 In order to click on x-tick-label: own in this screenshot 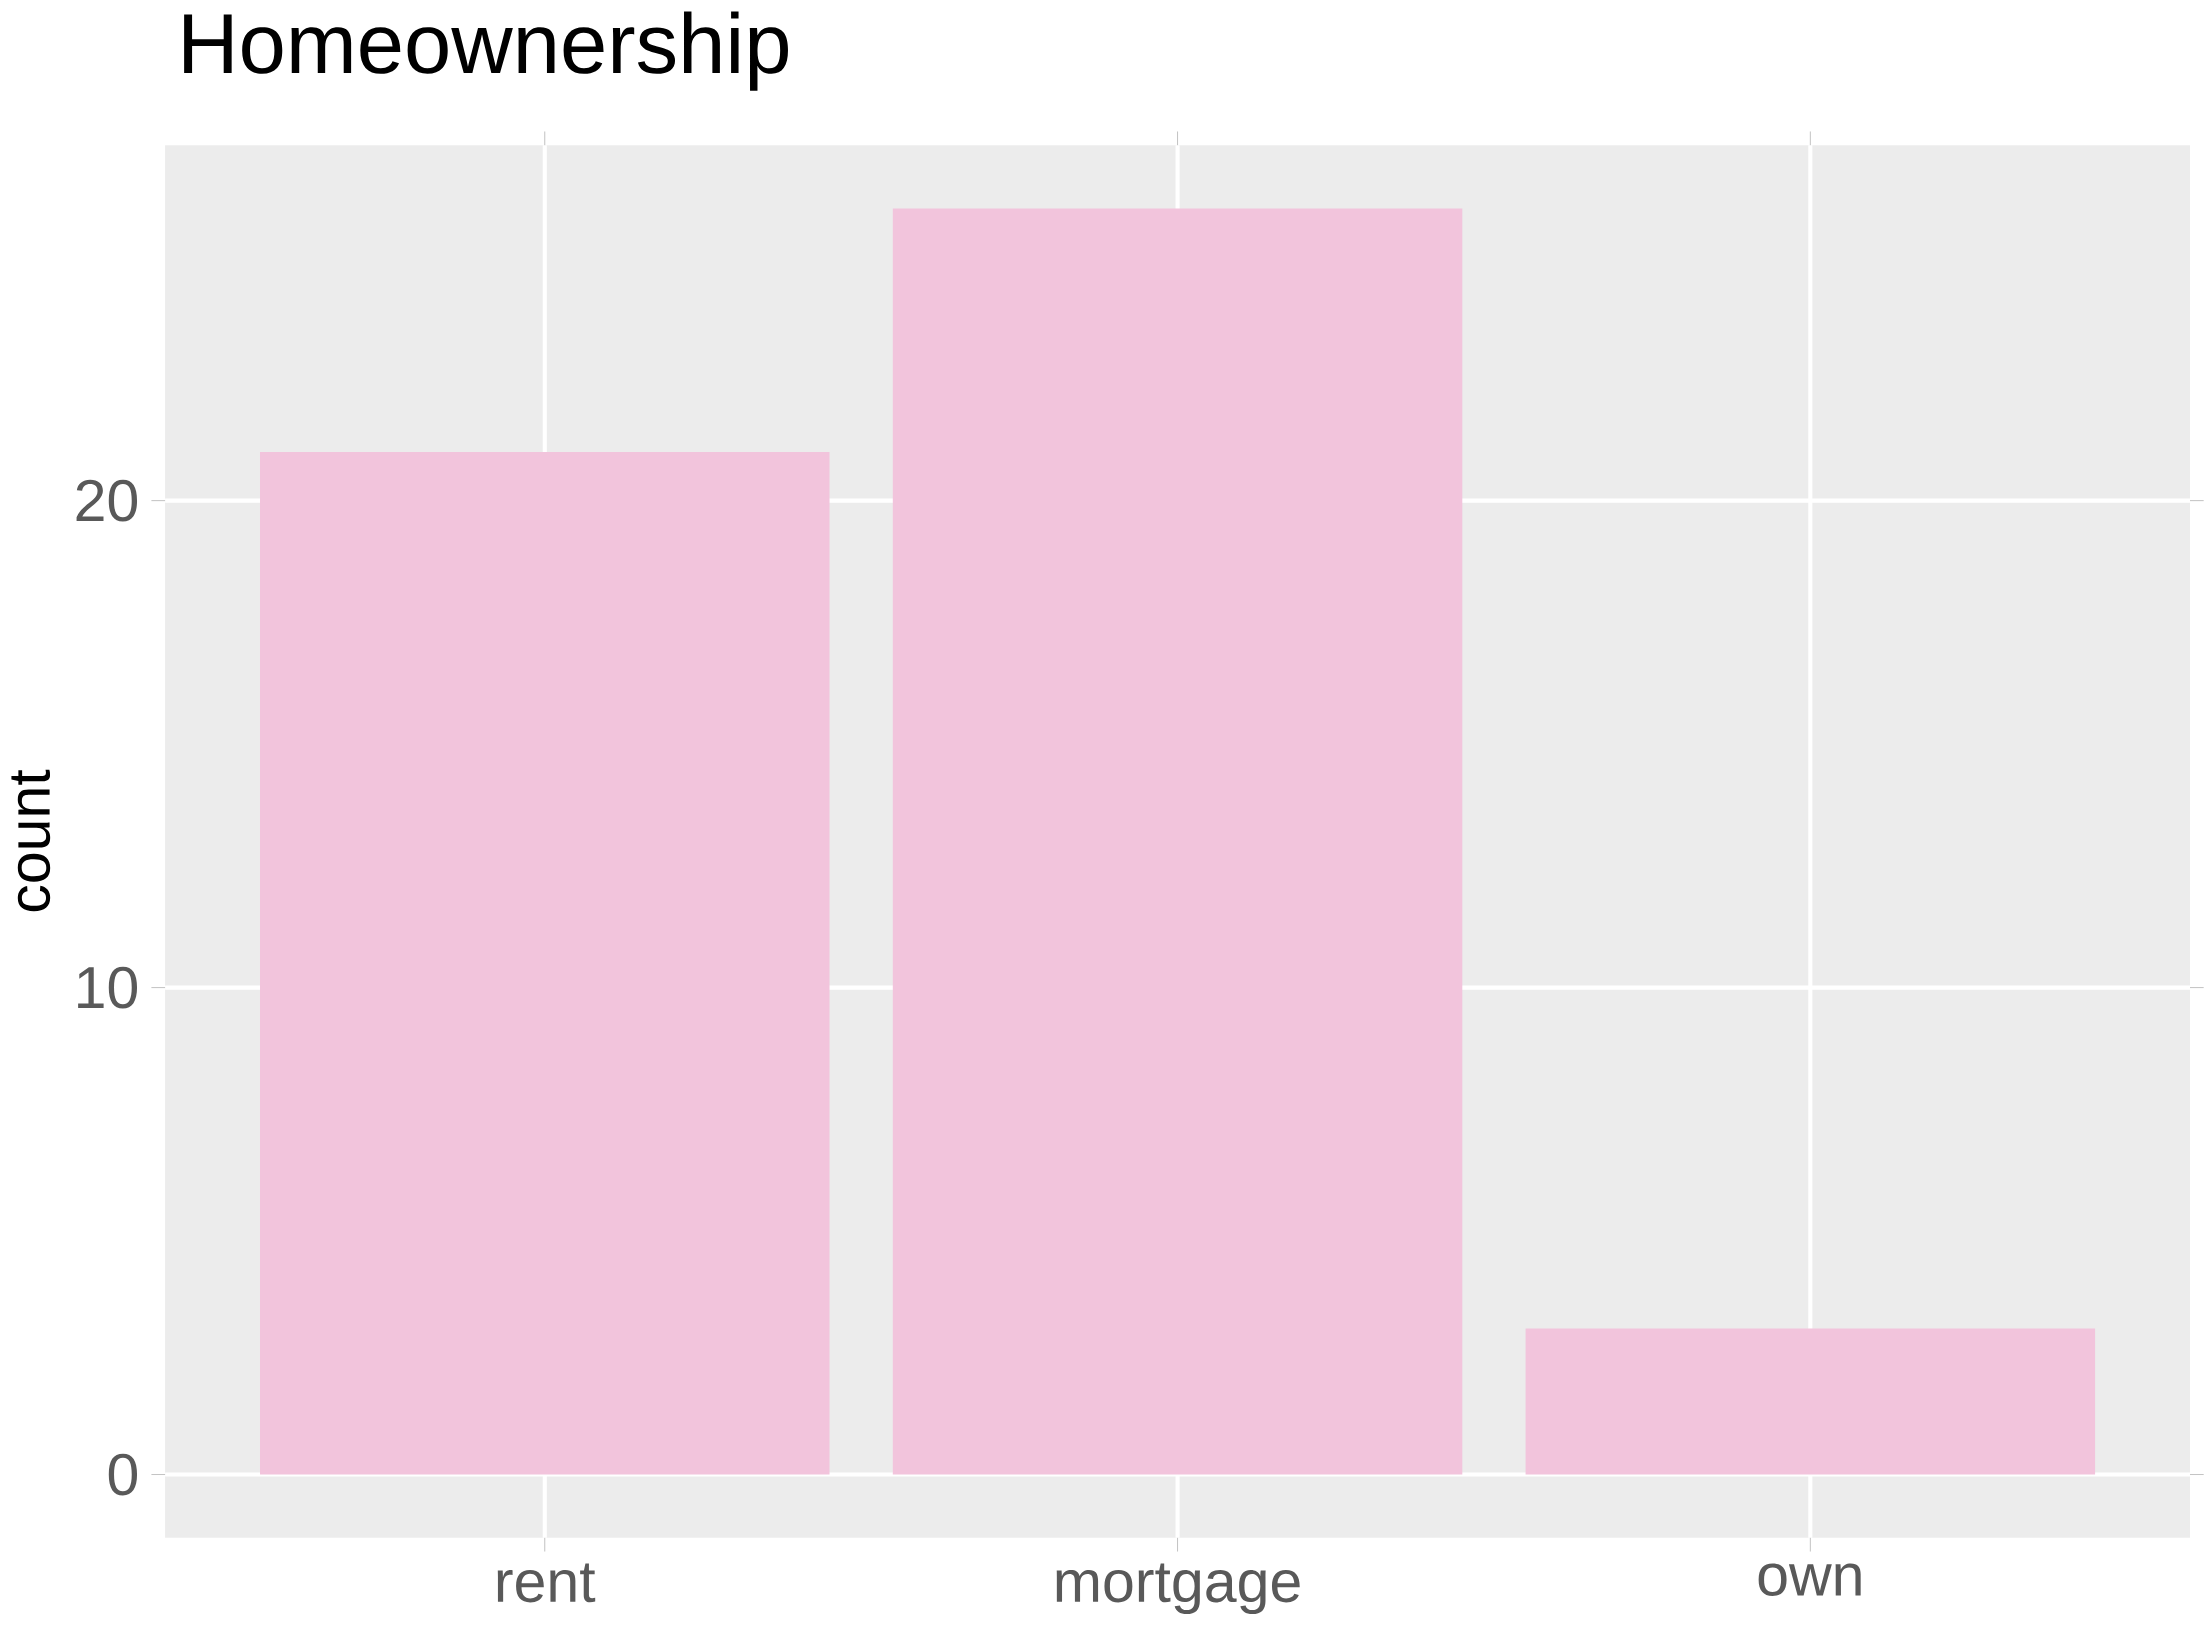, I will do `click(1809, 1579)`.